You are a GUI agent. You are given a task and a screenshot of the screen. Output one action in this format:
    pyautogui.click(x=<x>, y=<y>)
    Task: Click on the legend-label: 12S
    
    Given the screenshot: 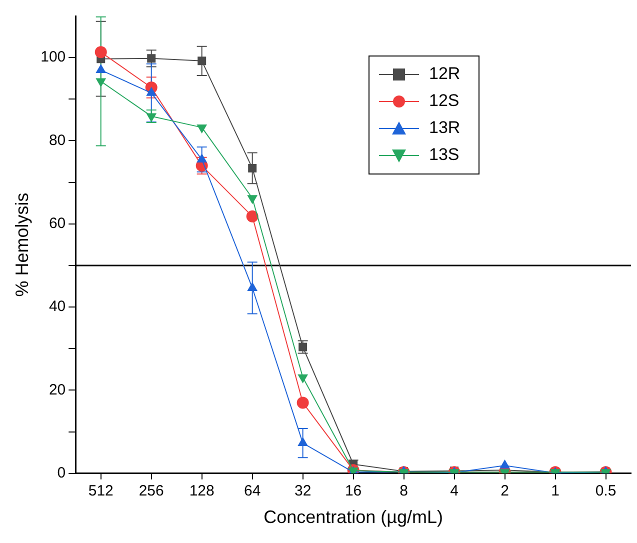 What is the action you would take?
    pyautogui.click(x=444, y=100)
    